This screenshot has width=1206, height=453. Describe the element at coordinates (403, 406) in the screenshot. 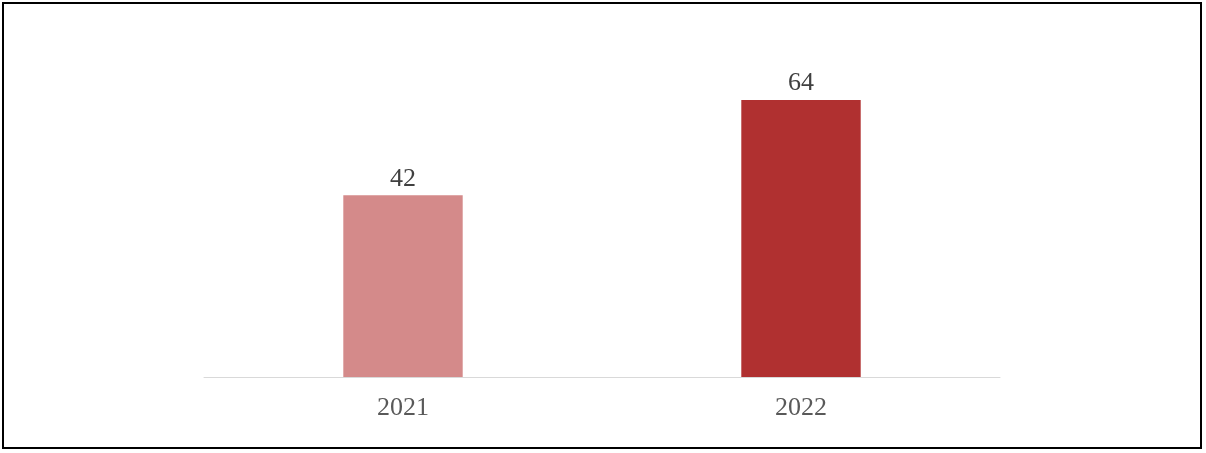

I see `x-tick-label: 2021` at that location.